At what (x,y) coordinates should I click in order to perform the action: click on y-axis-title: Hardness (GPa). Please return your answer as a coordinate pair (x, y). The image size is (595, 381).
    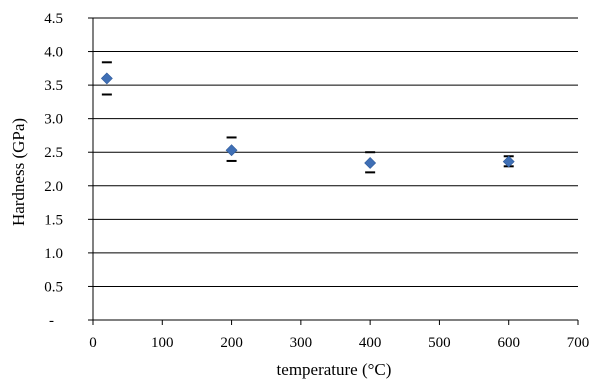
    Looking at the image, I should click on (18, 172).